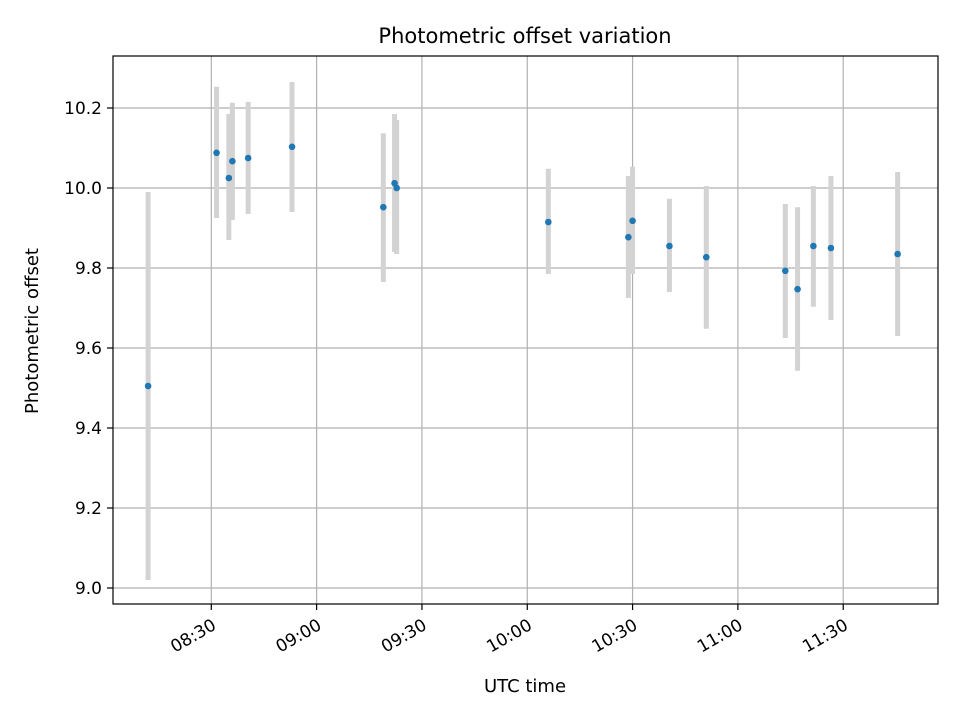 The width and height of the screenshot is (960, 720). Describe the element at coordinates (88, 429) in the screenshot. I see `y-tick-label: 9.4` at that location.